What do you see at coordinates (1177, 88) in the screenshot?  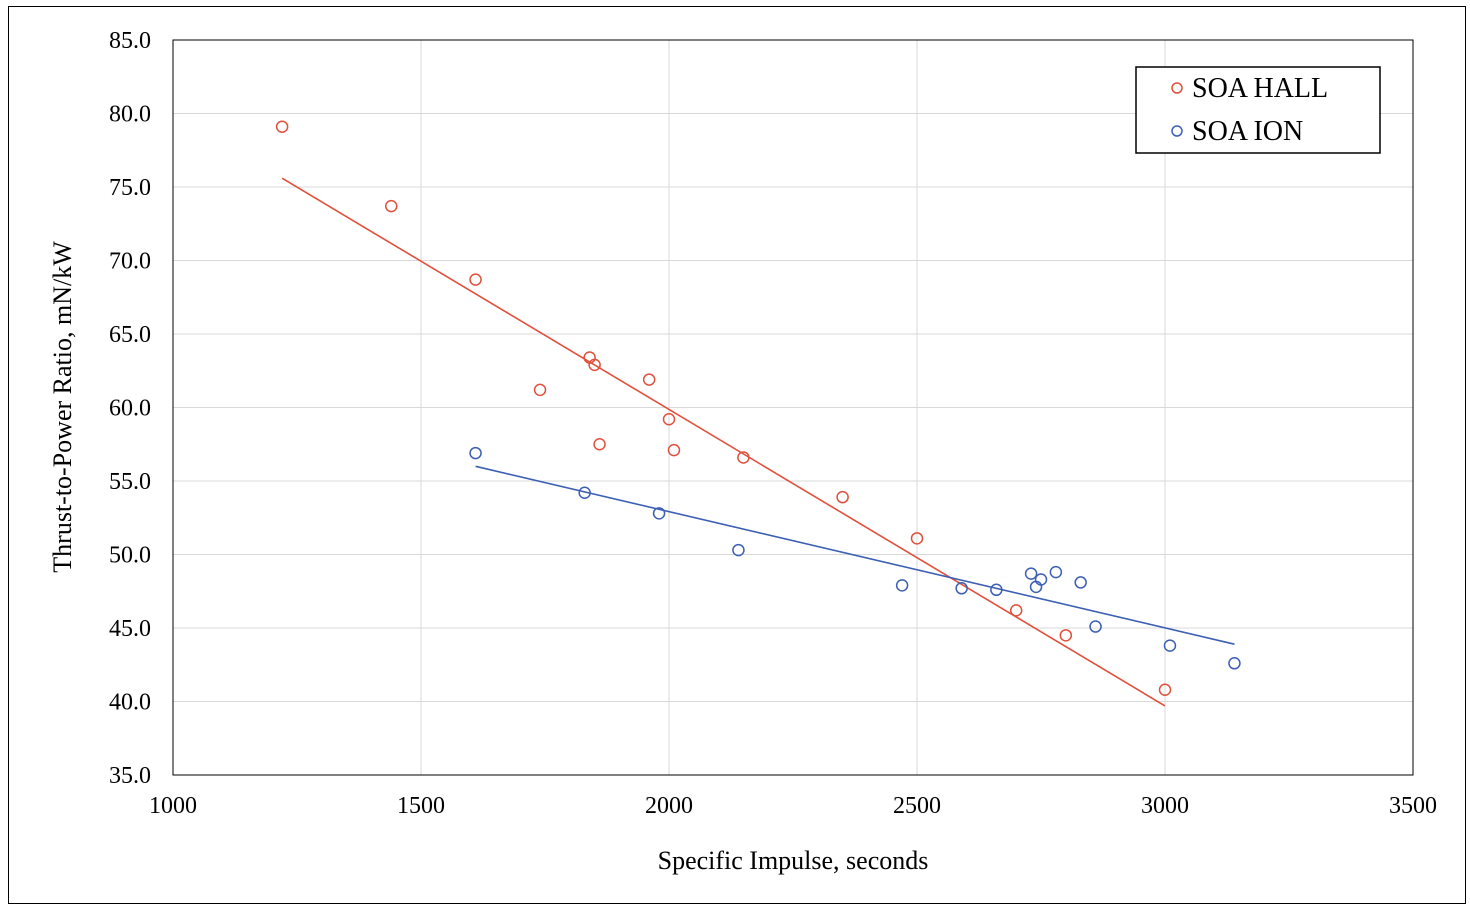 I see `legend-marker-soa-hall` at bounding box center [1177, 88].